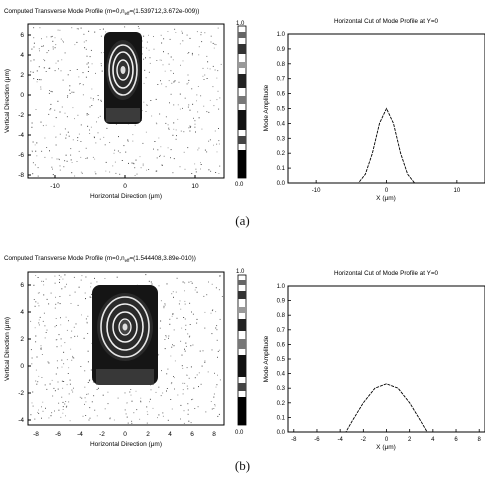 This screenshot has width=485, height=485. Describe the element at coordinates (125, 186) in the screenshot. I see `profile-a-xtick: 0` at that location.